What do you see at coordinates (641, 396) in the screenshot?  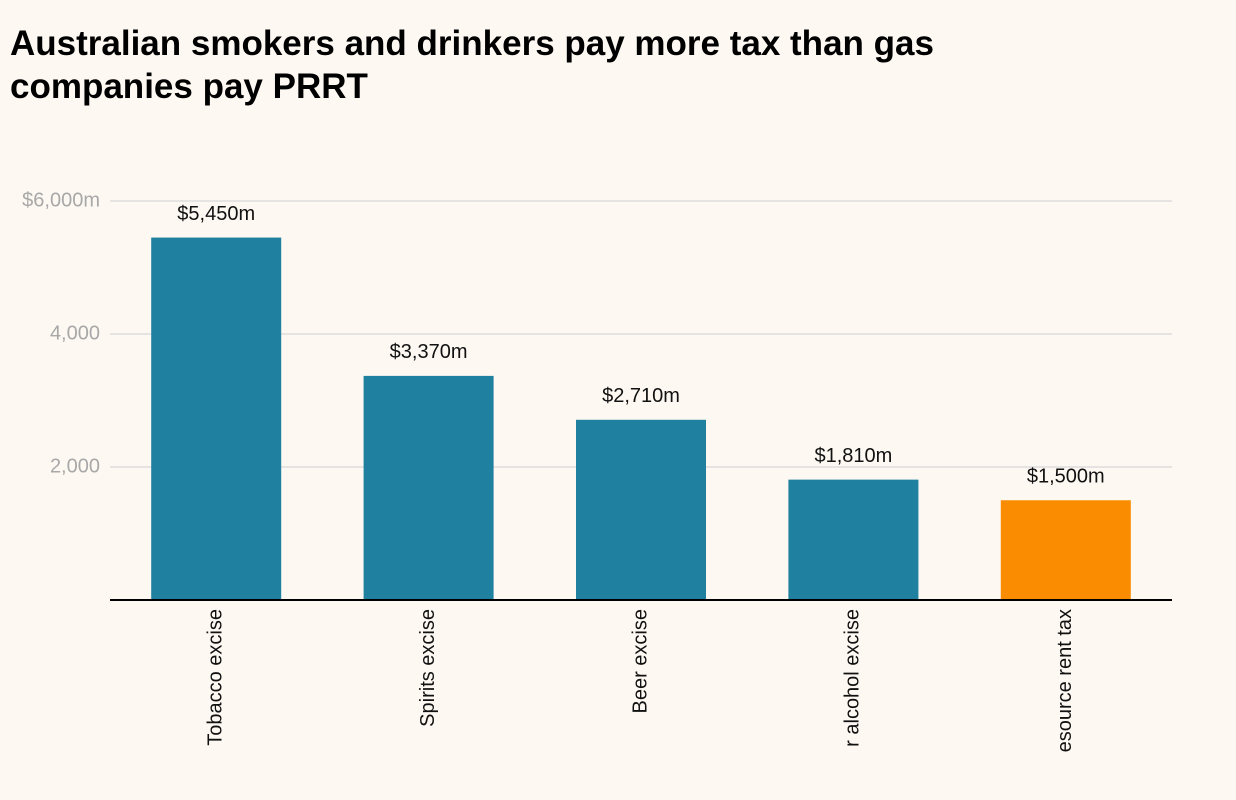 I see `value-label: $2,710m` at bounding box center [641, 396].